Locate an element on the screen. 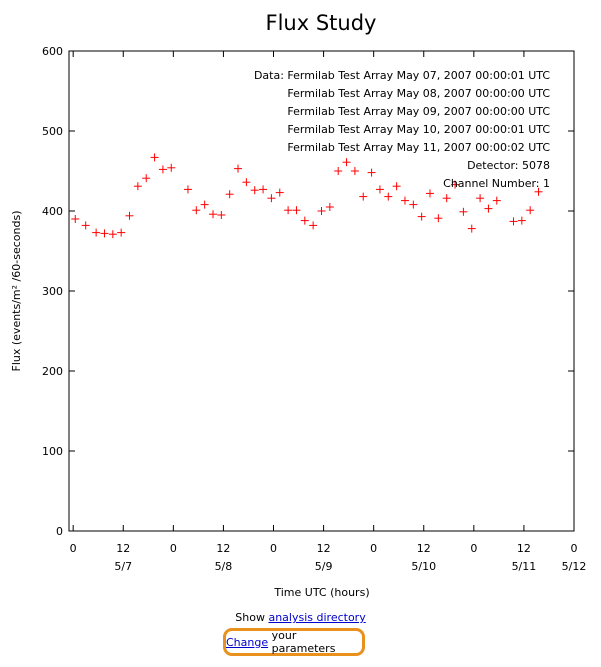 The image size is (601, 667). x-date-label: 5/7 is located at coordinates (123, 566).